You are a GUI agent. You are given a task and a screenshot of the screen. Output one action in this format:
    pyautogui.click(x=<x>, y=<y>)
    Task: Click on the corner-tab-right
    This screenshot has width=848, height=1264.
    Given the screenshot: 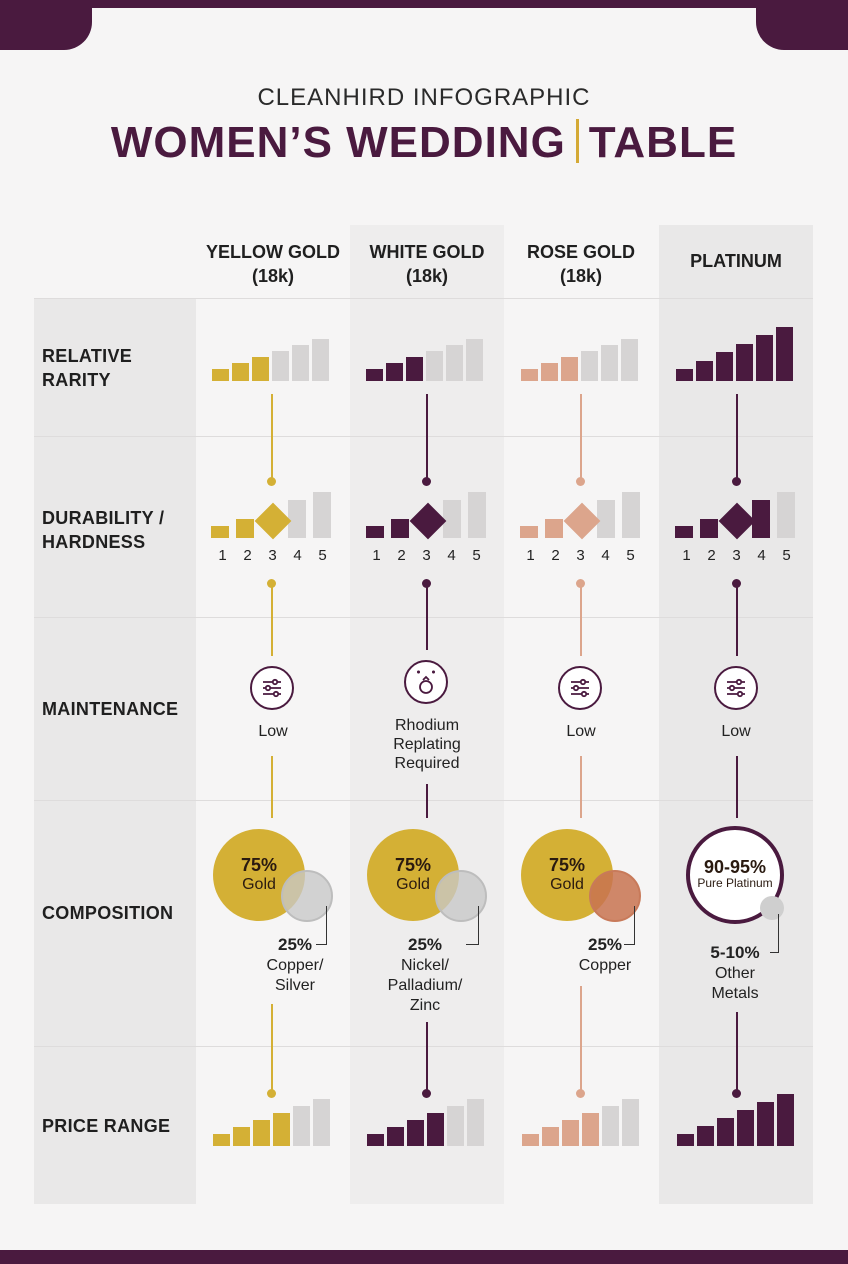 What is the action you would take?
    pyautogui.click(x=802, y=25)
    